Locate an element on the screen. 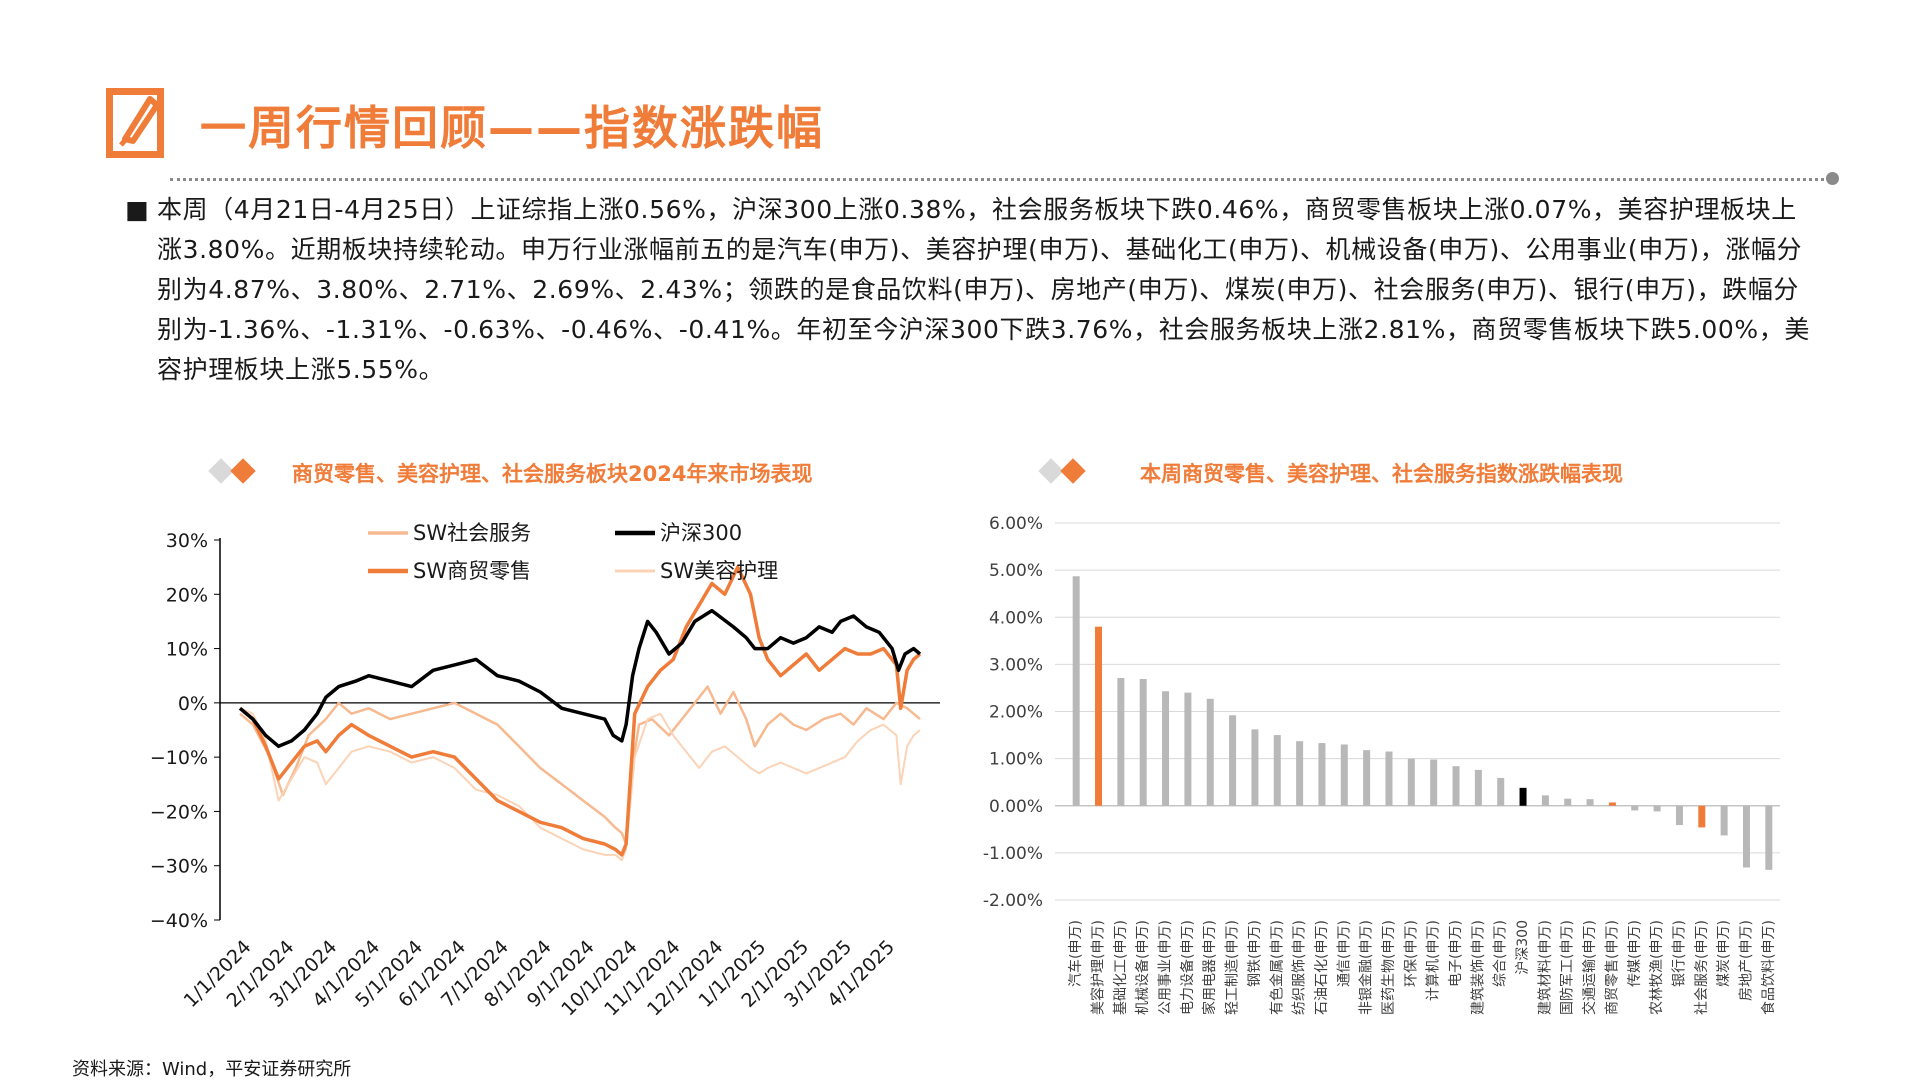 The height and width of the screenshot is (1081, 1920). y-tick-label: −10% is located at coordinates (179, 758).